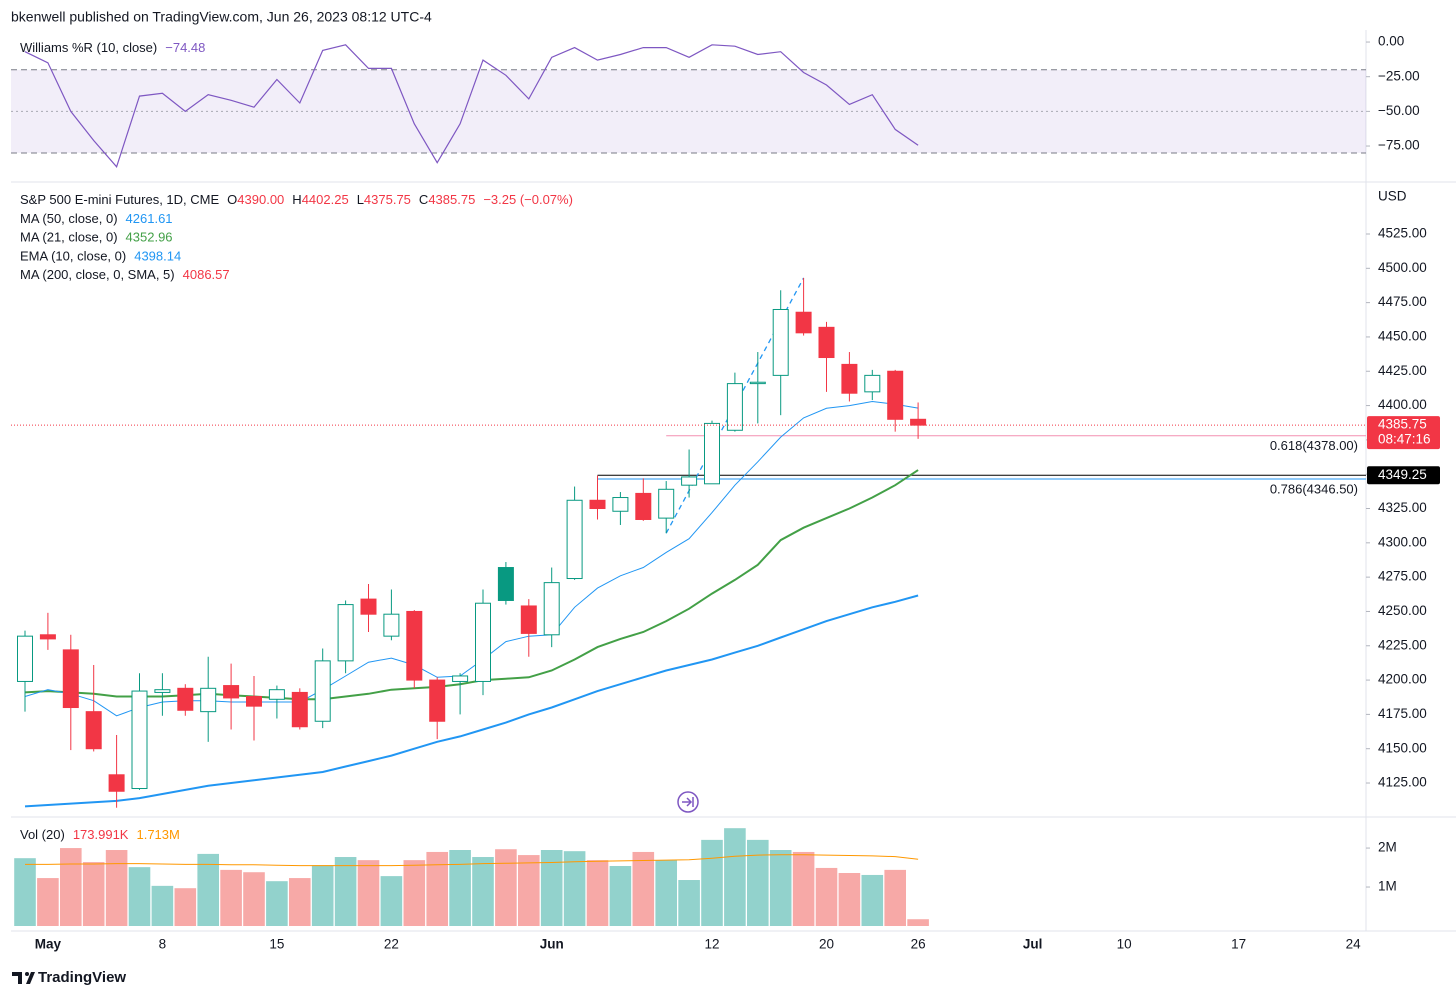 This screenshot has height=998, width=1456. Describe the element at coordinates (48, 944) in the screenshot. I see `x-tick-label: May` at that location.